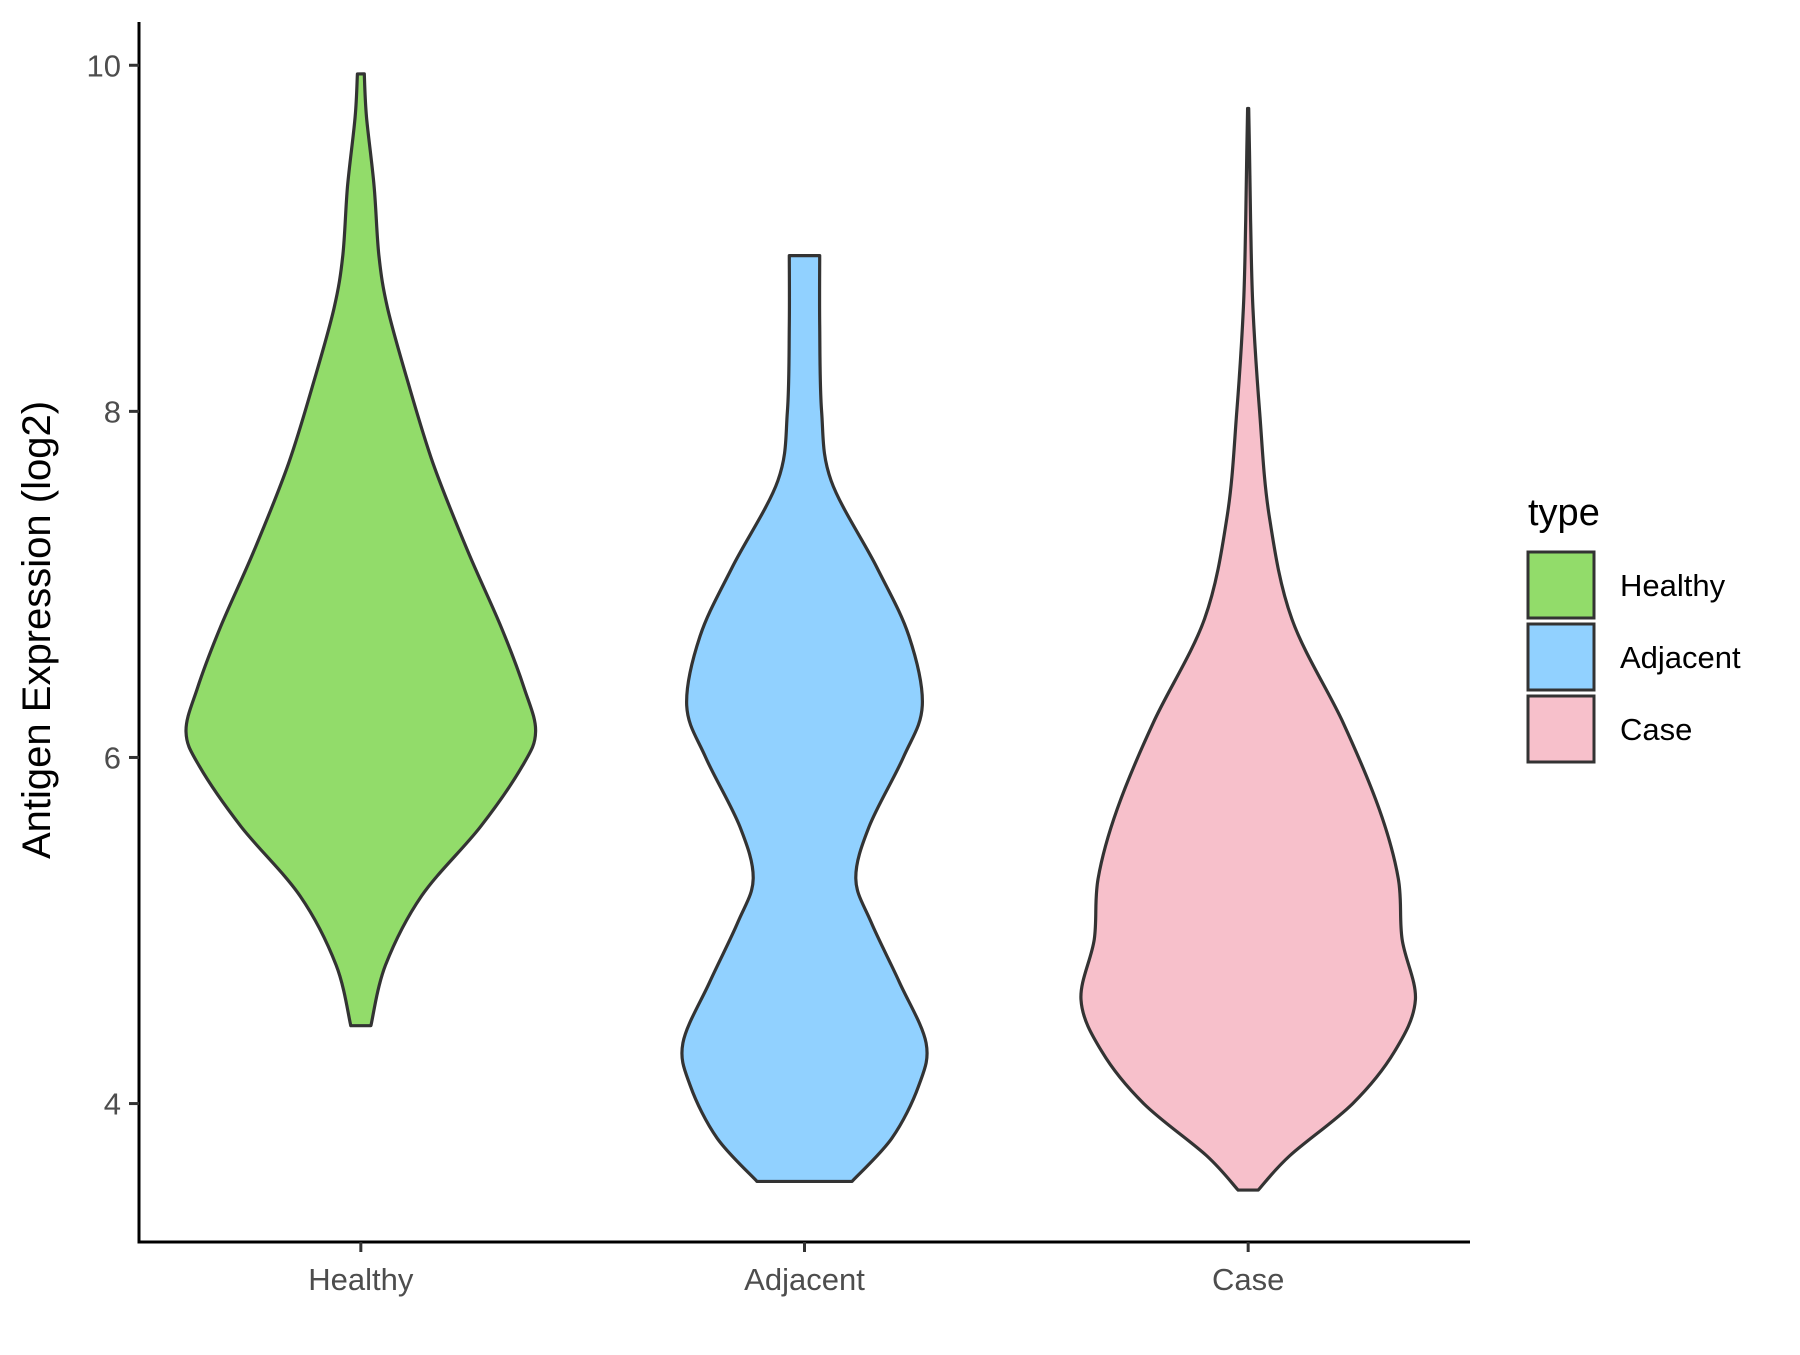  I want to click on y-tick-label: 8, so click(112, 411).